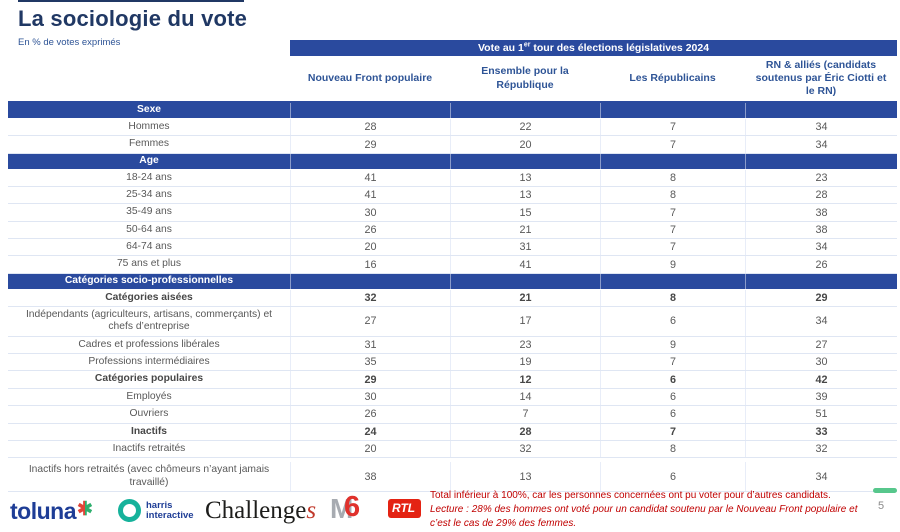 This screenshot has width=900, height=532. What do you see at coordinates (452, 281) in the screenshot?
I see `section-row: Catégories socio-professionnelles` at bounding box center [452, 281].